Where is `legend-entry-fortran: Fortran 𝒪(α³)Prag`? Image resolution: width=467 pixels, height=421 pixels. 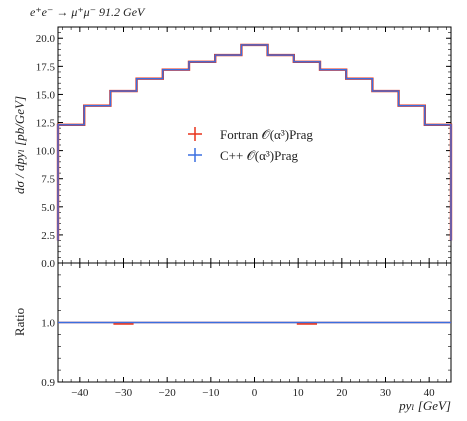
legend-entry-fortran: Fortran 𝒪(α³)Prag is located at coordinates (250, 134).